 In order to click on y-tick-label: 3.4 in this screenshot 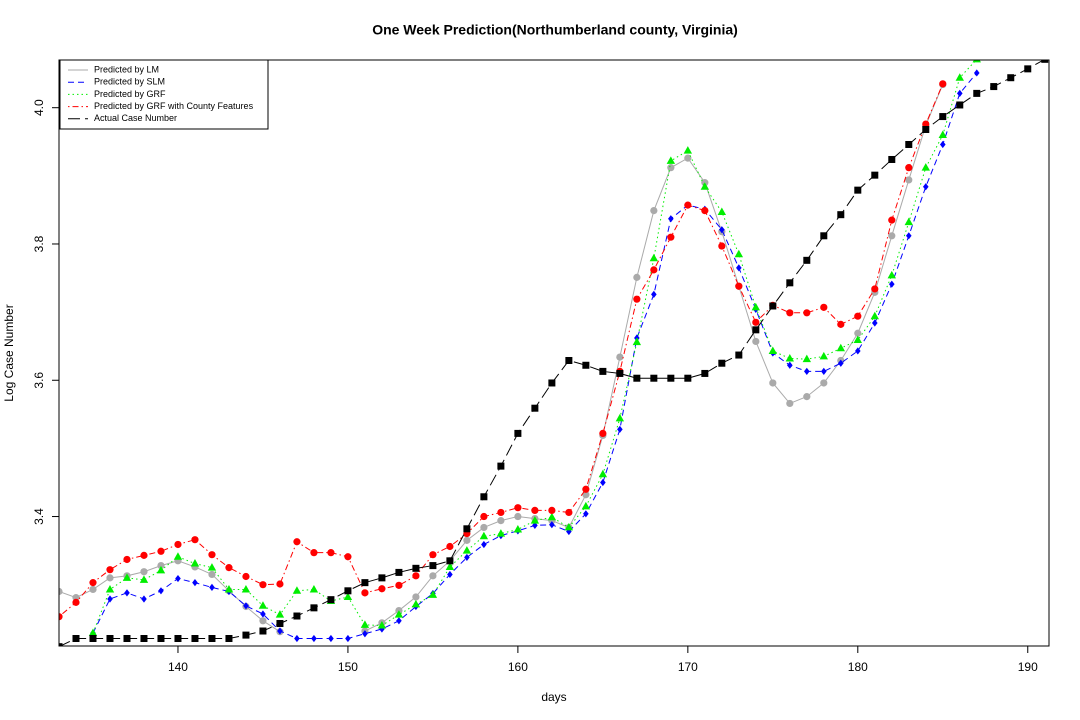, I will do `click(39, 516)`.